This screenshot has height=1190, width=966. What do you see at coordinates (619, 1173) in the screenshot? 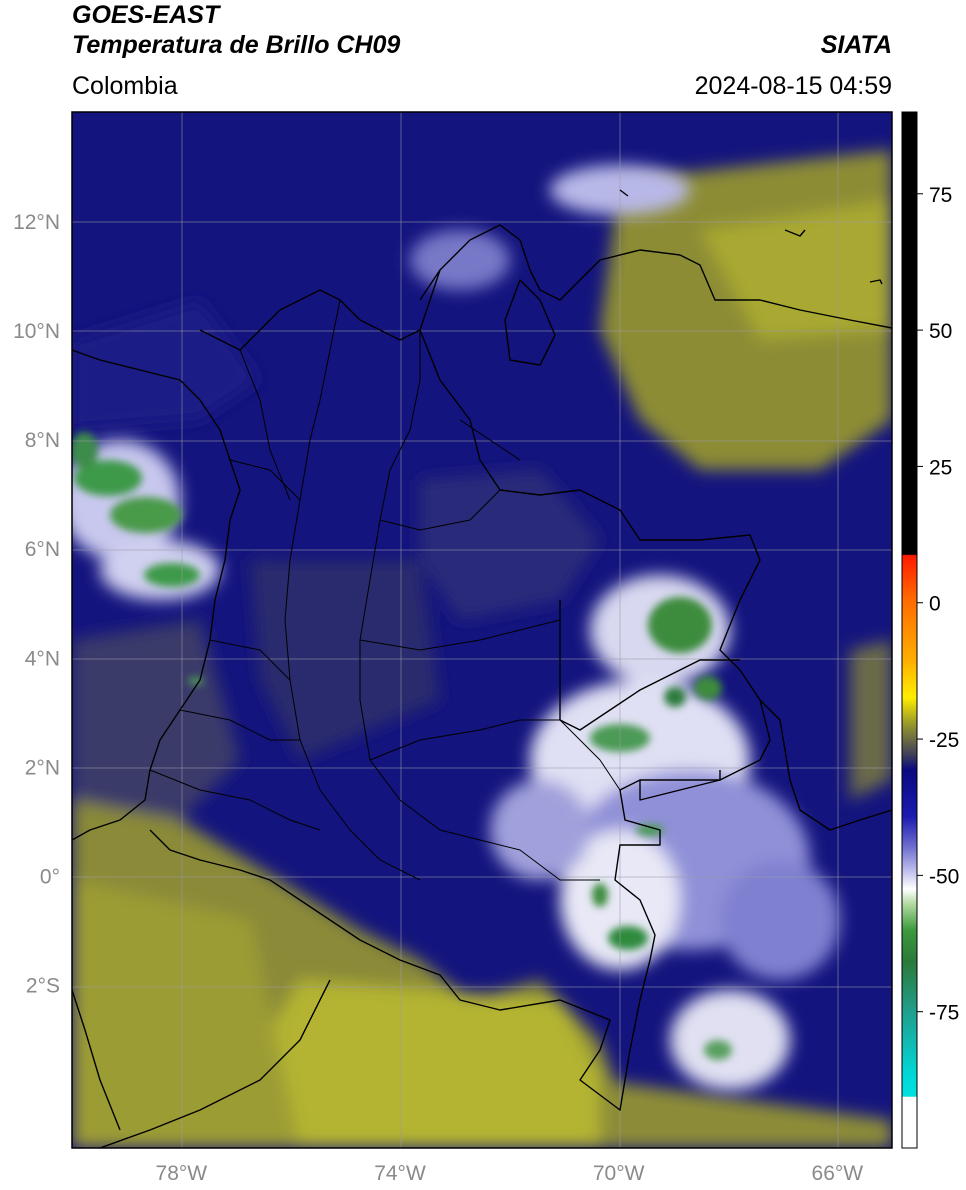
I see `lon-tick-label: 70°W` at bounding box center [619, 1173].